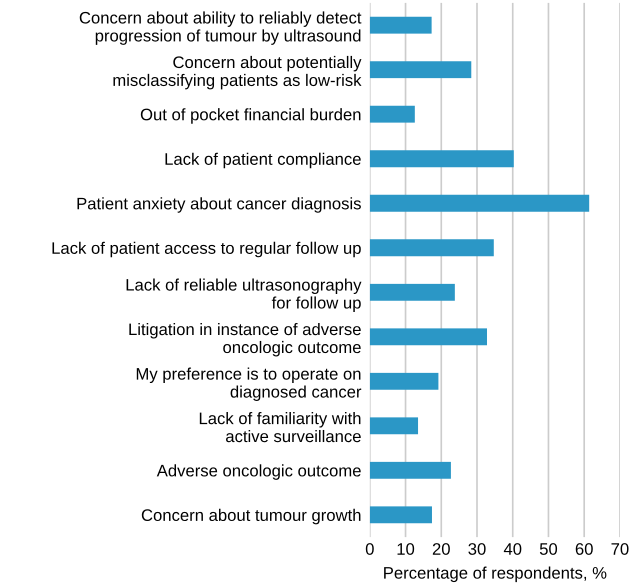 The width and height of the screenshot is (630, 587). What do you see at coordinates (251, 516) in the screenshot?
I see `y-tick-label: Concern about tumour growth` at bounding box center [251, 516].